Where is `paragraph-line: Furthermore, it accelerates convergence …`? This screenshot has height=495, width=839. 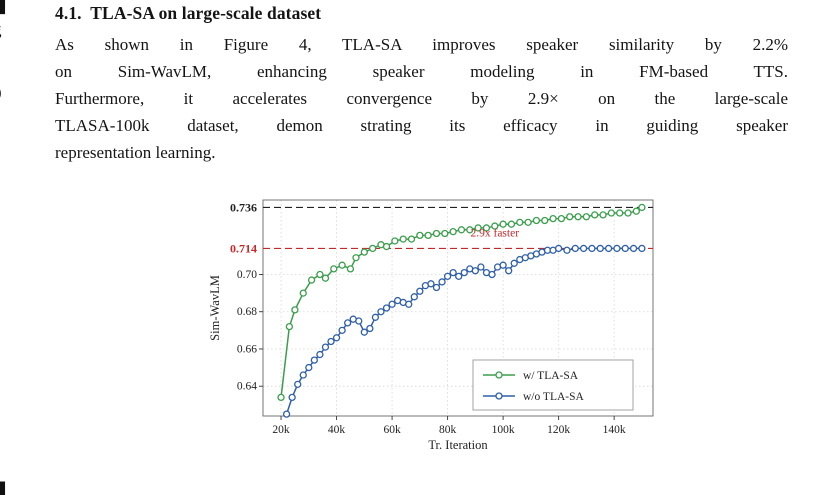 paragraph-line: Furthermore, it accelerates convergence … is located at coordinates (421, 98).